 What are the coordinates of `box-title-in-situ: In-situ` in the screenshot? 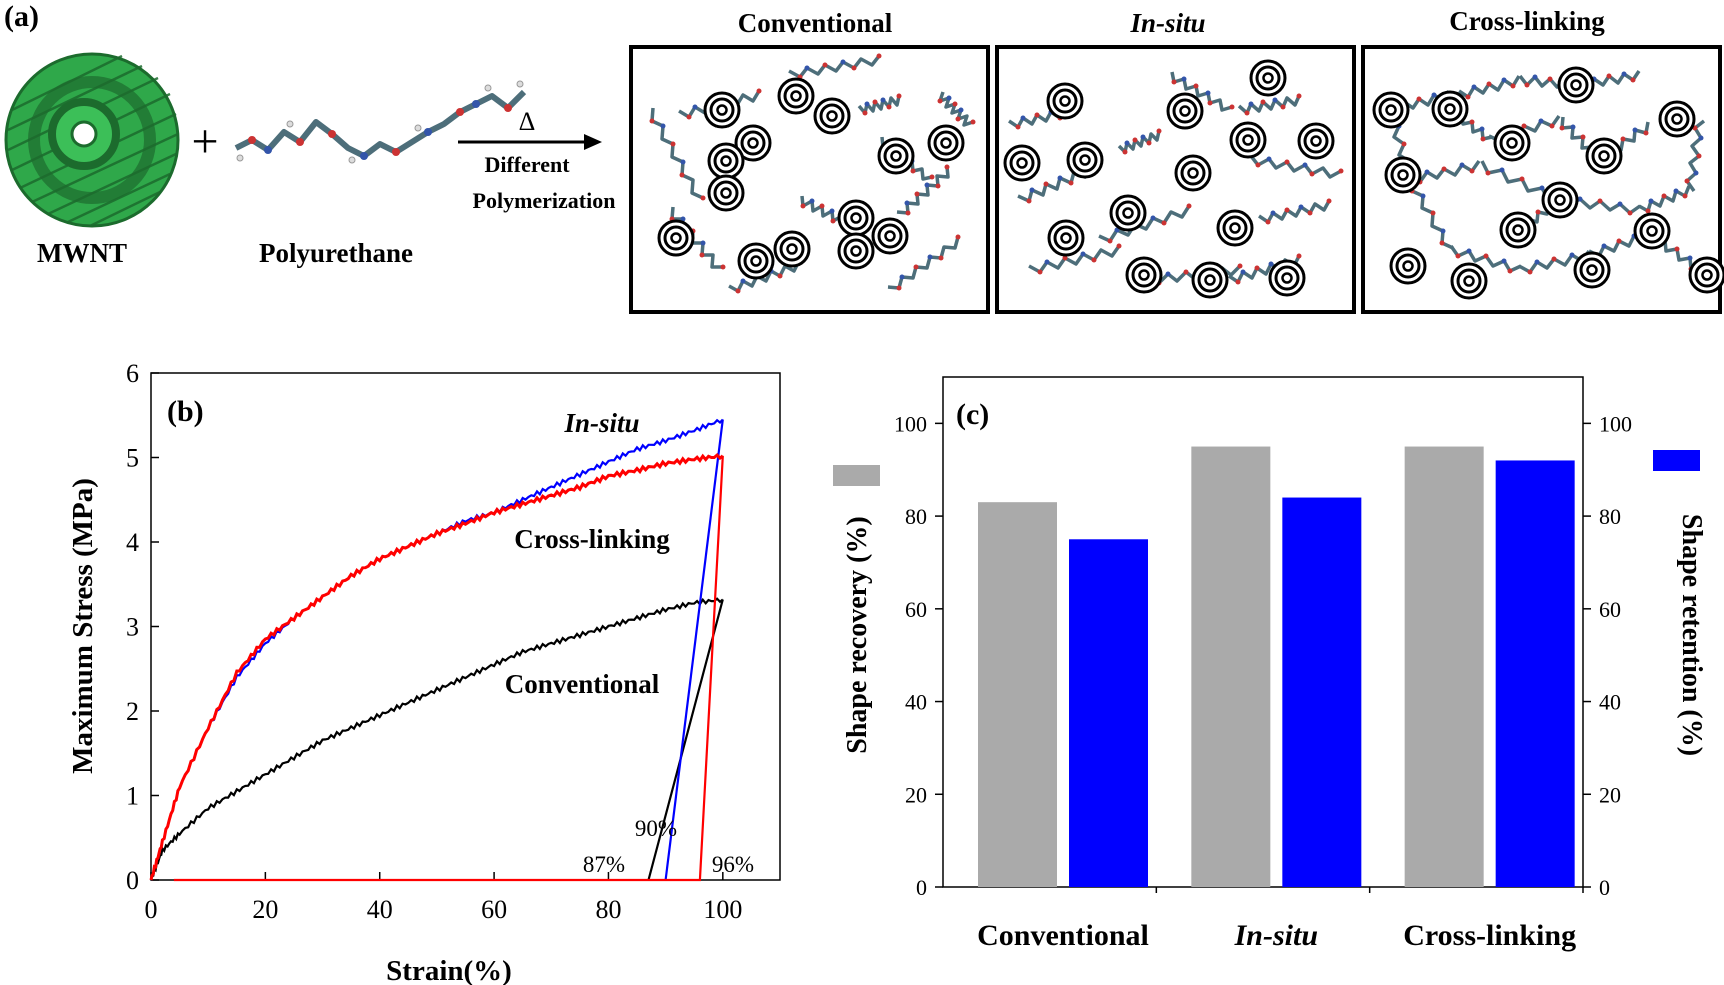 It's located at (1167, 23).